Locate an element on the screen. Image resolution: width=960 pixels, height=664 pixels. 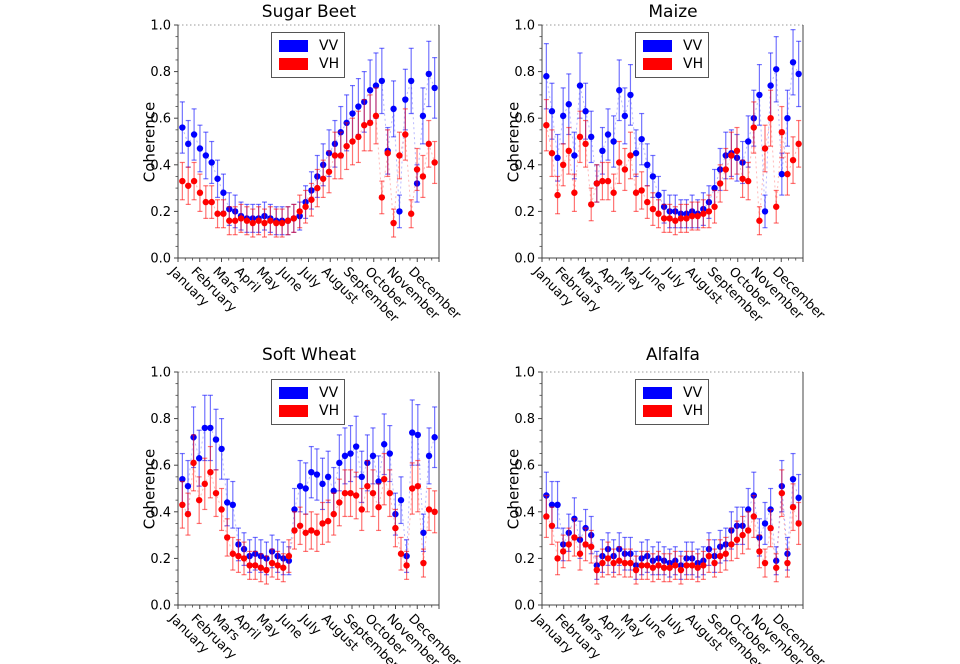
y-tick-label: 0.4 is located at coordinates (160, 165).